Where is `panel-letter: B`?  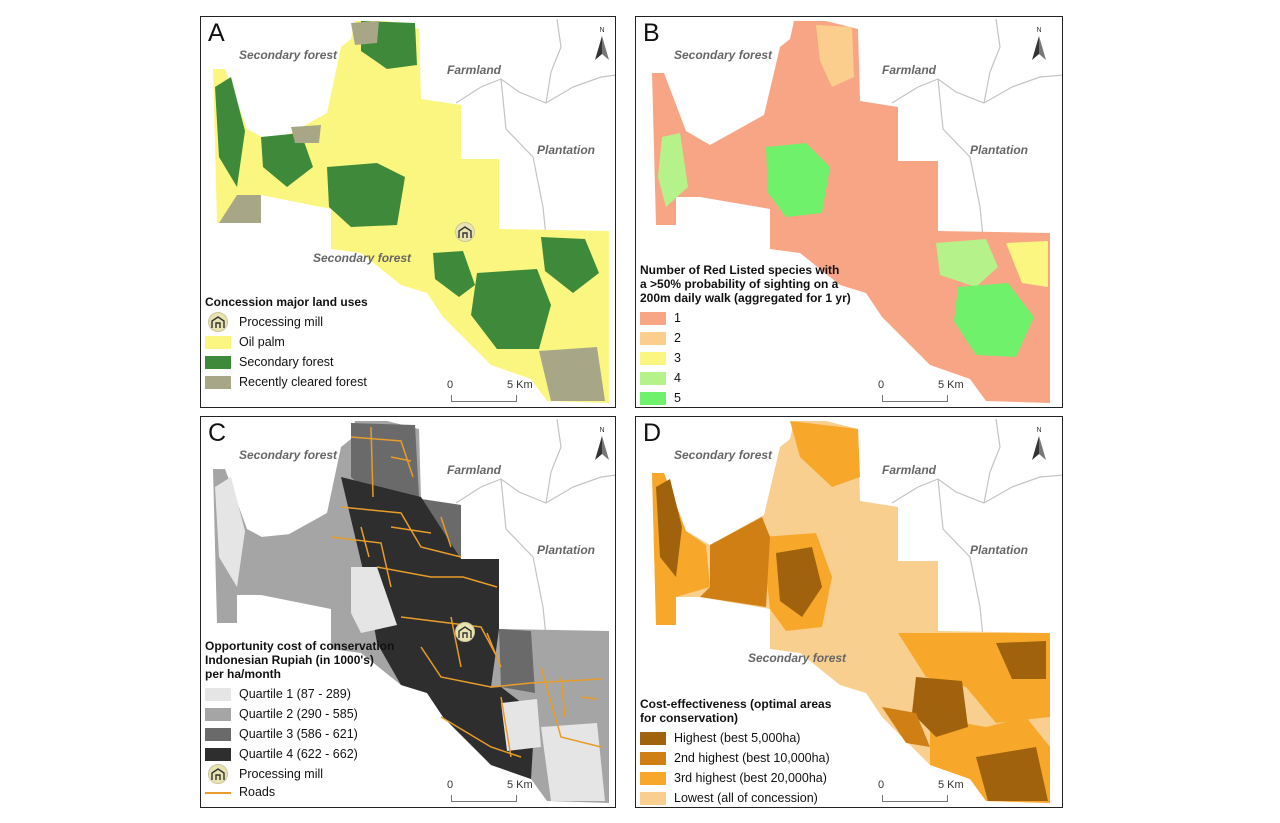
panel-letter: B is located at coordinates (651, 33).